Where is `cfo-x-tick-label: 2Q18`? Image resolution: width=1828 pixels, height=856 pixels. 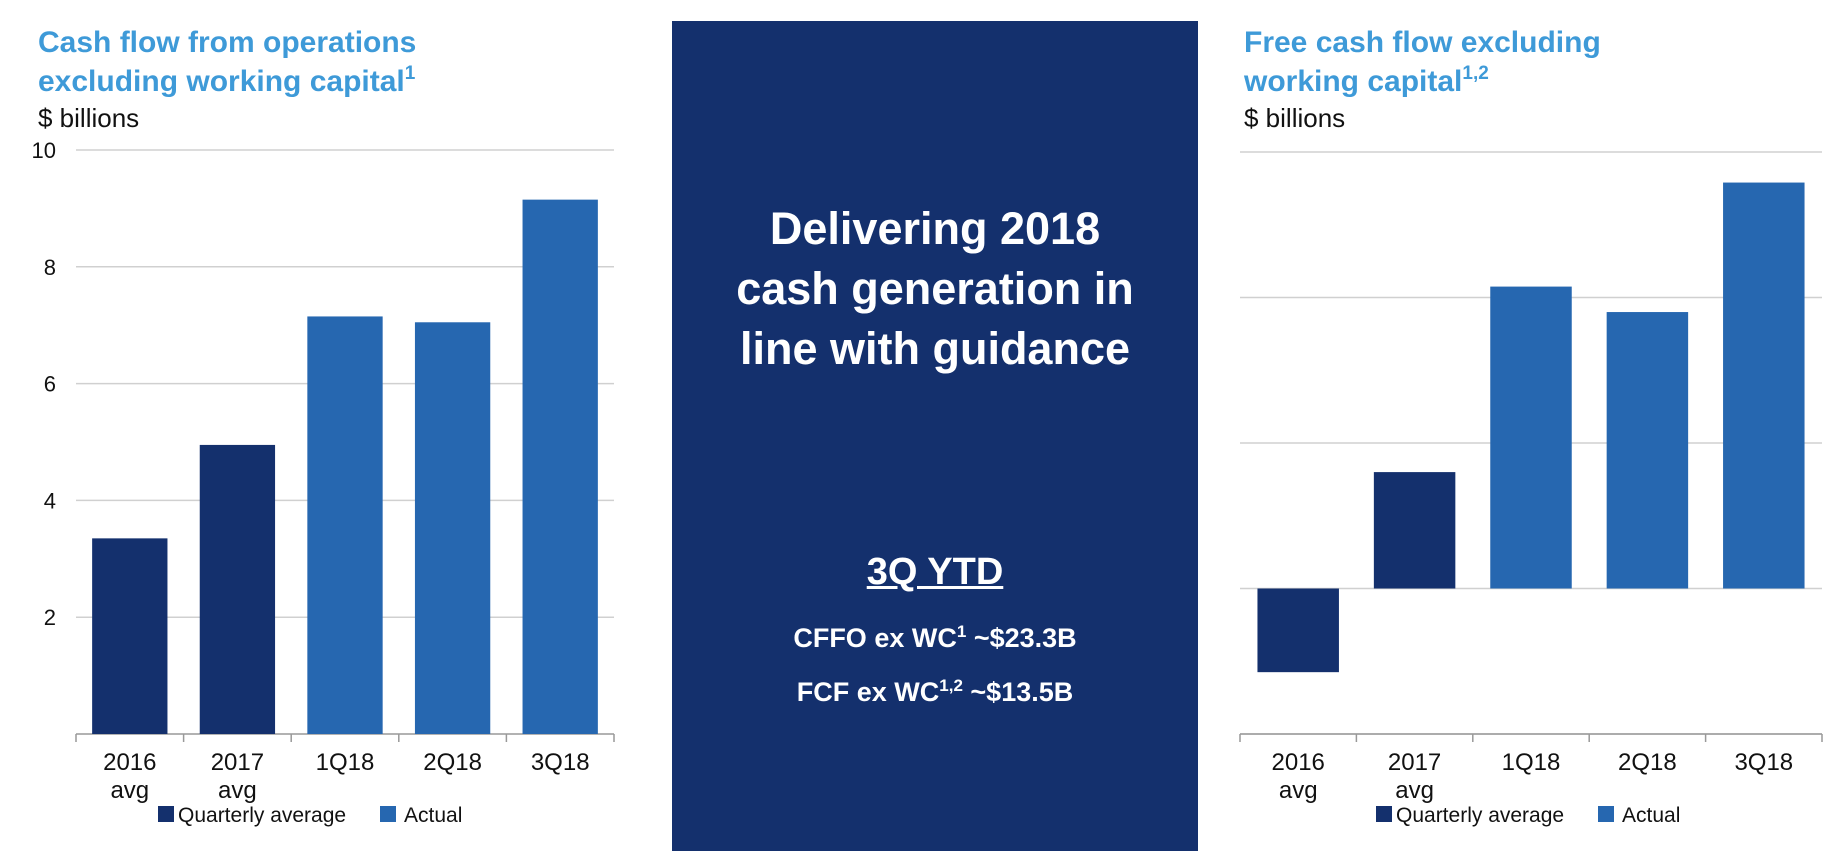
cfo-x-tick-label: 2Q18 is located at coordinates (452, 762).